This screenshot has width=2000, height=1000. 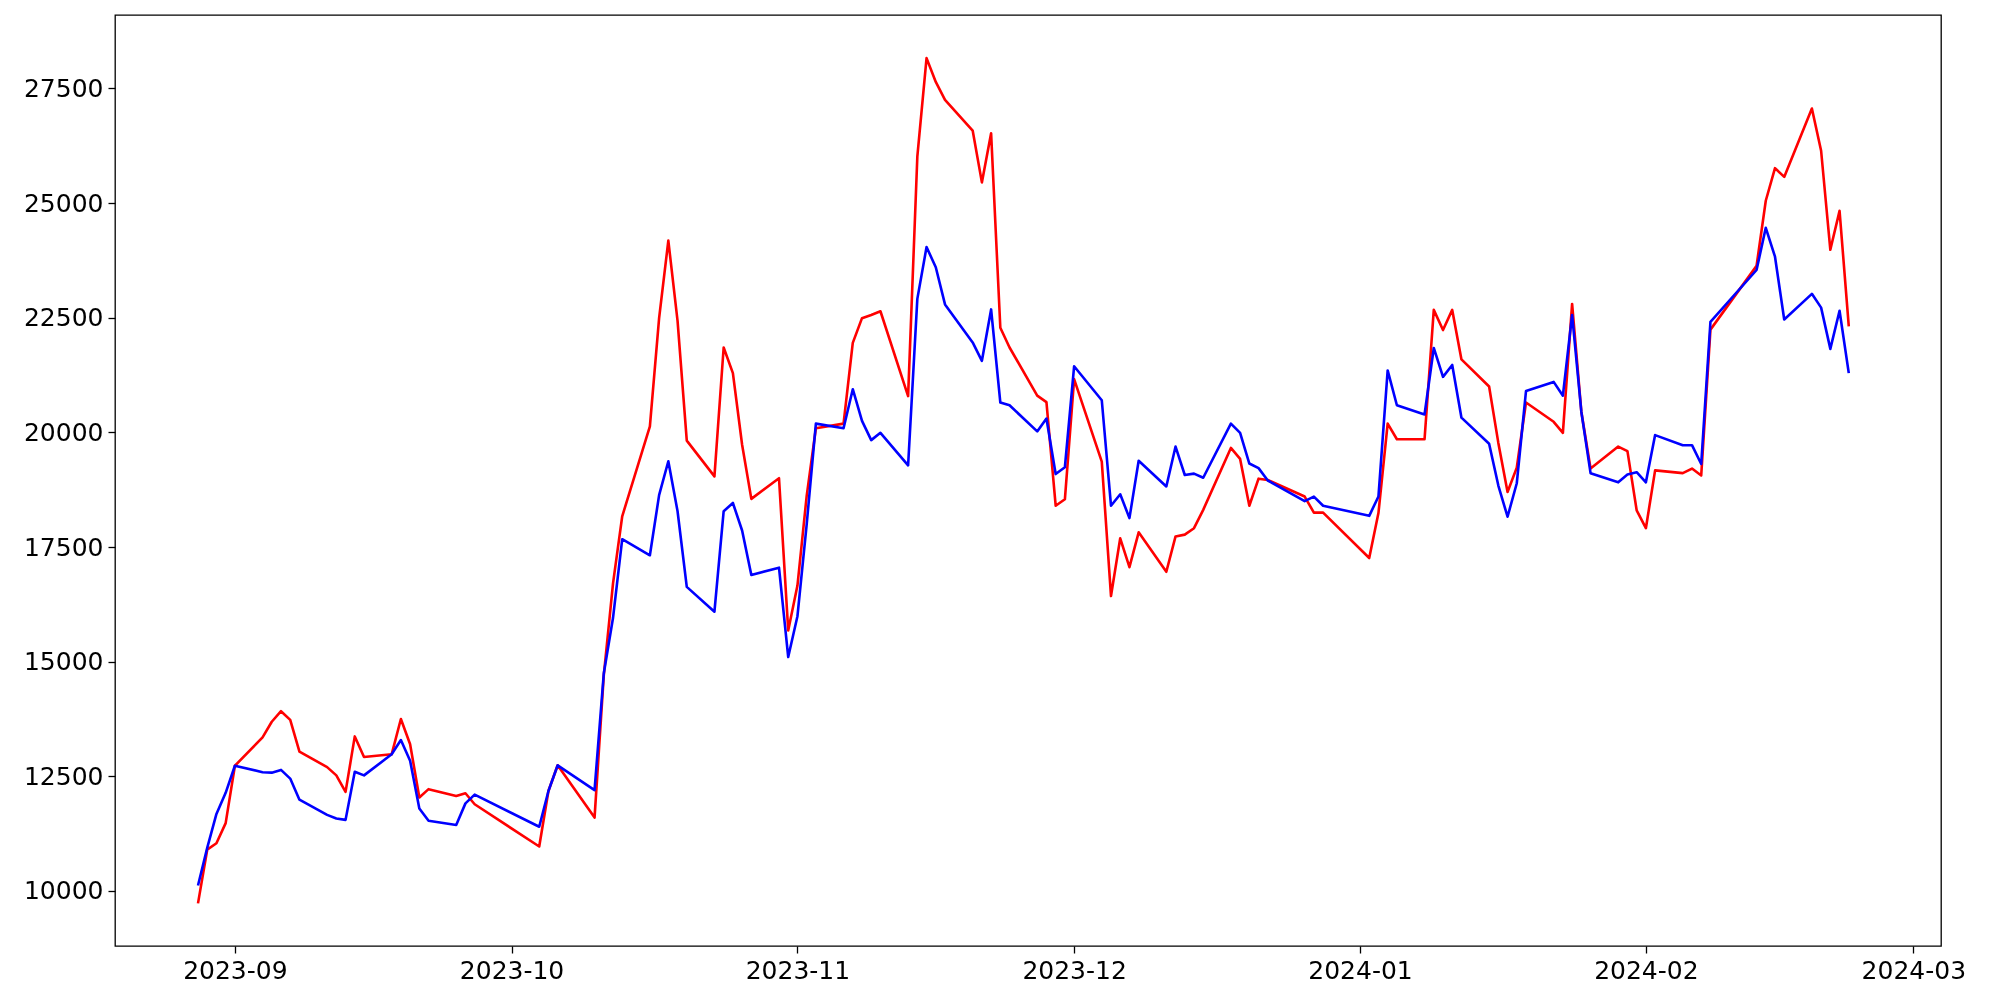 What do you see at coordinates (512, 970) in the screenshot?
I see `x-tick-label: 2023-10` at bounding box center [512, 970].